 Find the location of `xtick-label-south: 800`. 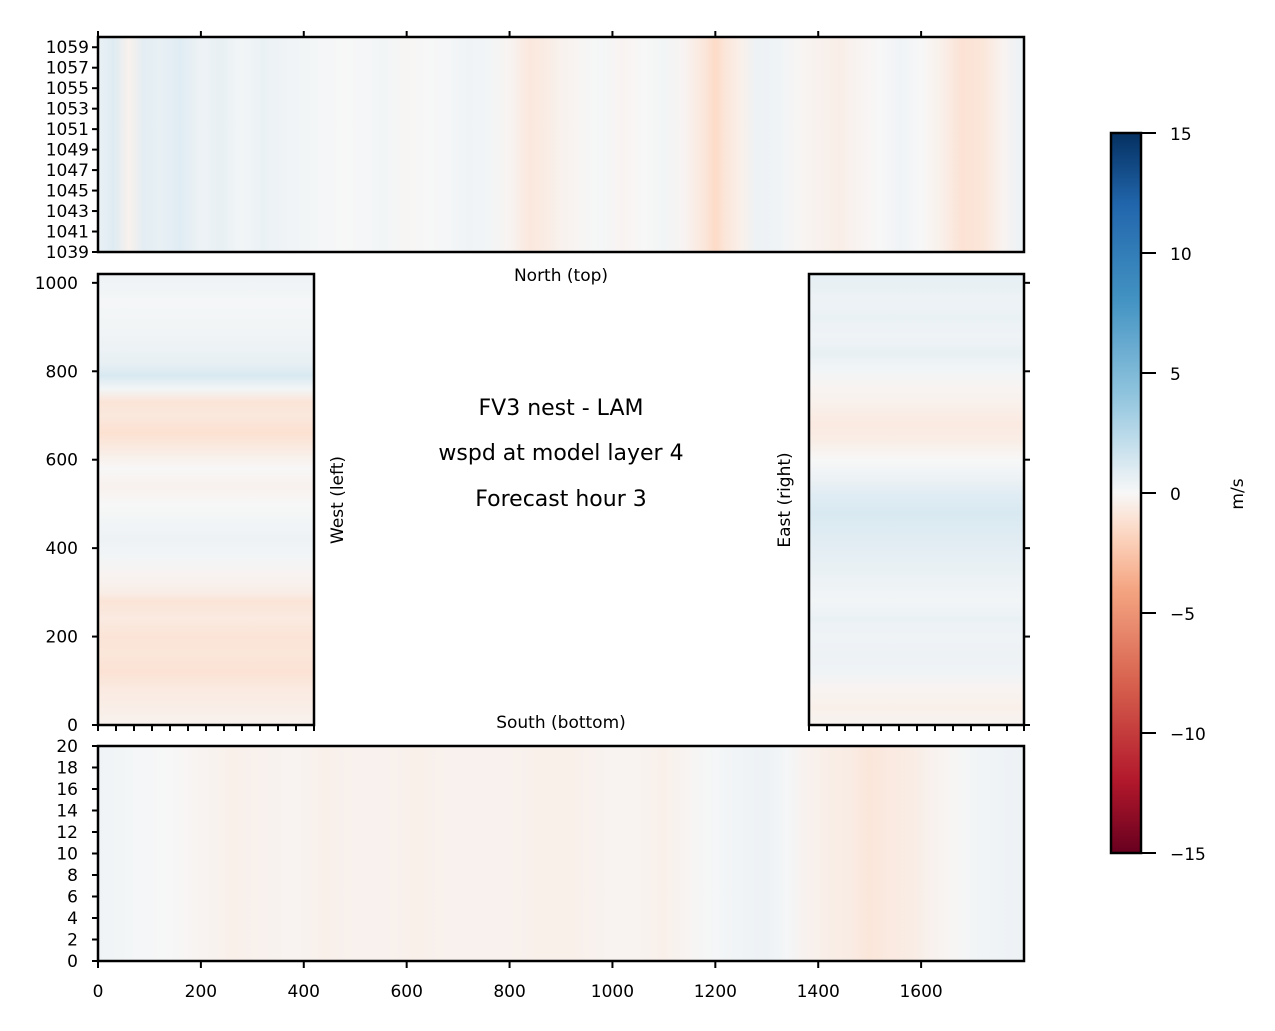

xtick-label-south: 800 is located at coordinates (509, 992).